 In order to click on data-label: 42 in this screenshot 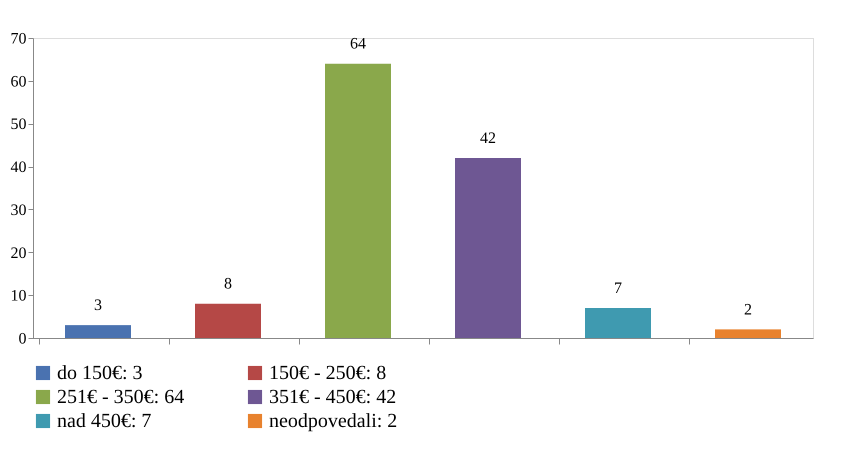, I will do `click(488, 138)`.